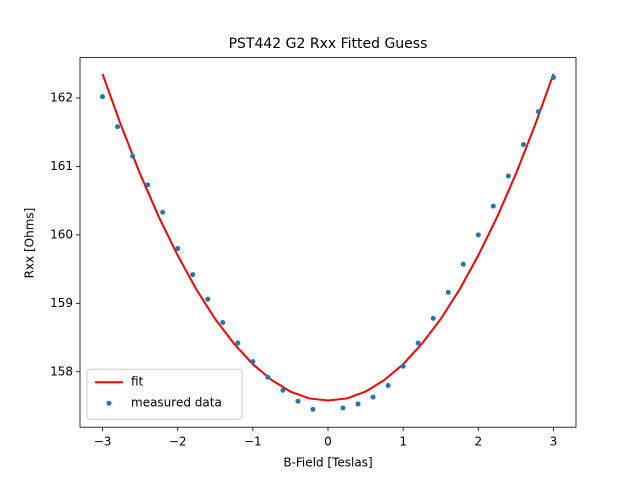 This screenshot has height=480, width=640. Describe the element at coordinates (137, 382) in the screenshot. I see `legend-label: fit` at that location.